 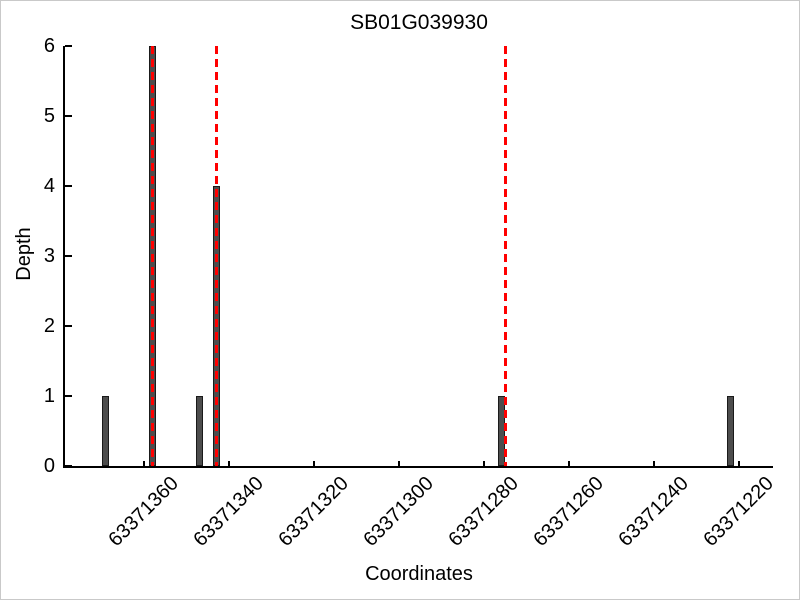 I want to click on x-axis-spine, so click(x=418, y=467).